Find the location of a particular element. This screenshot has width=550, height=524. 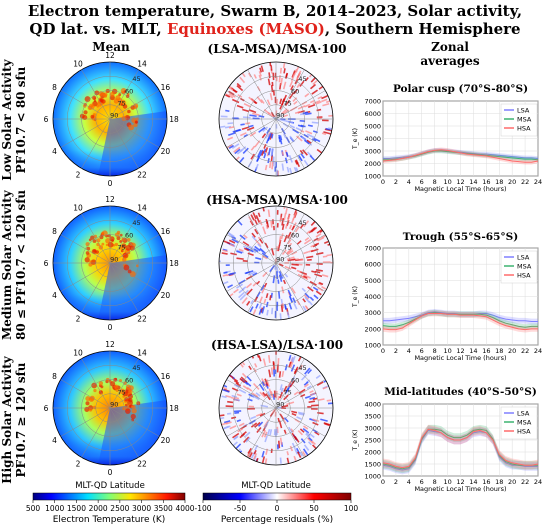

y-tick-label: 3000 is located at coordinates (372, 313).